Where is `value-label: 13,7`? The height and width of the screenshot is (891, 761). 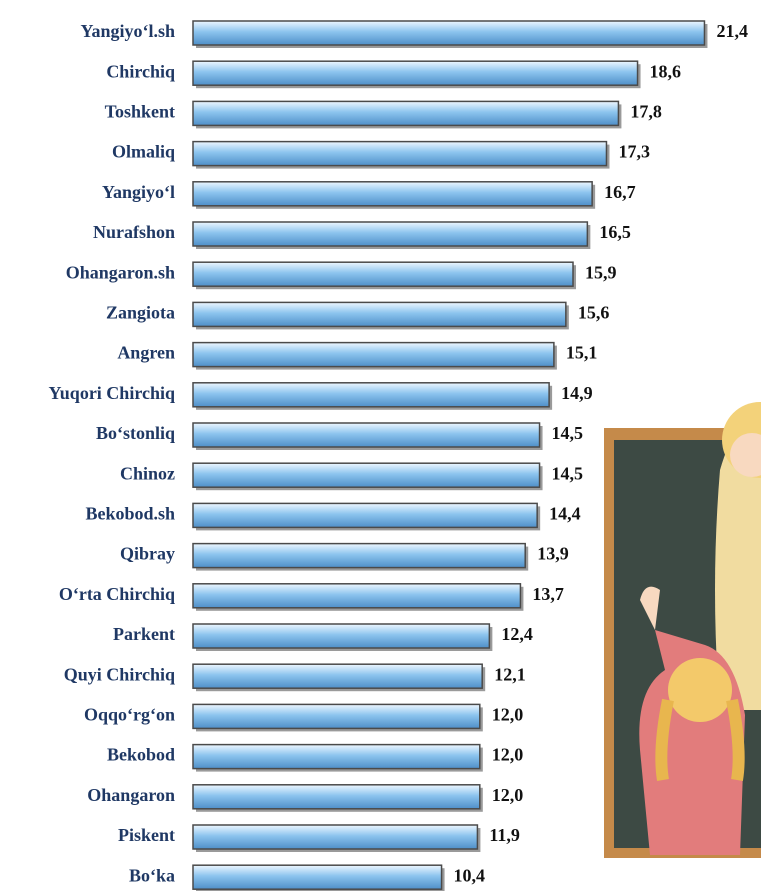 value-label: 13,7 is located at coordinates (548, 594).